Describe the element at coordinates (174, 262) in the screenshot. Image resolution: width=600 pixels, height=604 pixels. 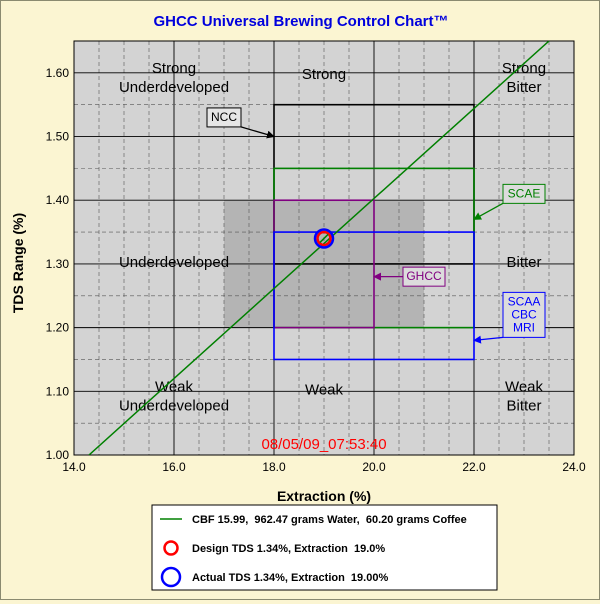
I see `region-label: Underdeveloped` at that location.